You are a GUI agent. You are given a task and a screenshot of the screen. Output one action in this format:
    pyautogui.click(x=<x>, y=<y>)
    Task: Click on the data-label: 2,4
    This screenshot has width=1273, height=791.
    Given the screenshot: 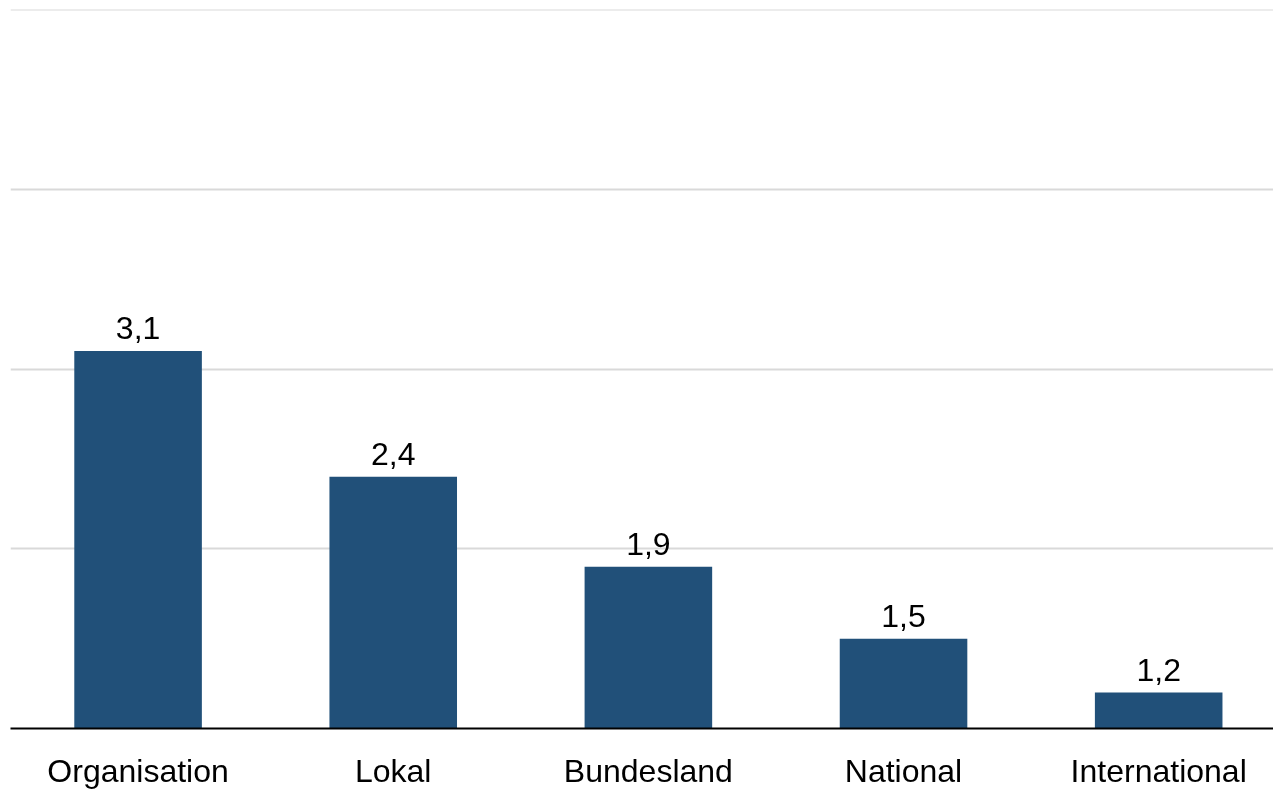 What is the action you would take?
    pyautogui.click(x=393, y=453)
    